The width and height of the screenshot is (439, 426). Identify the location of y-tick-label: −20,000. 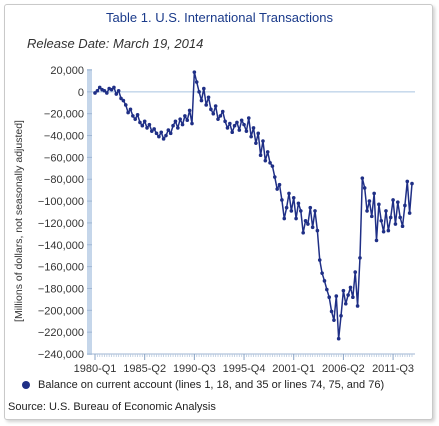
(64, 115).